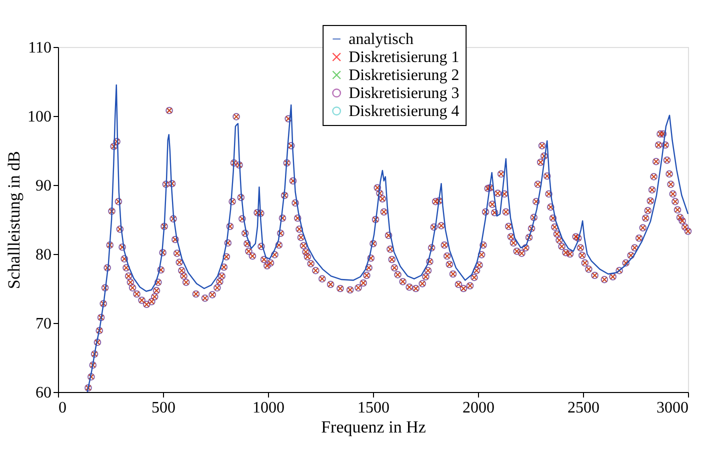 The width and height of the screenshot is (728, 449). What do you see at coordinates (404, 111) in the screenshot?
I see `legend-label: Diskretisierung 4` at bounding box center [404, 111].